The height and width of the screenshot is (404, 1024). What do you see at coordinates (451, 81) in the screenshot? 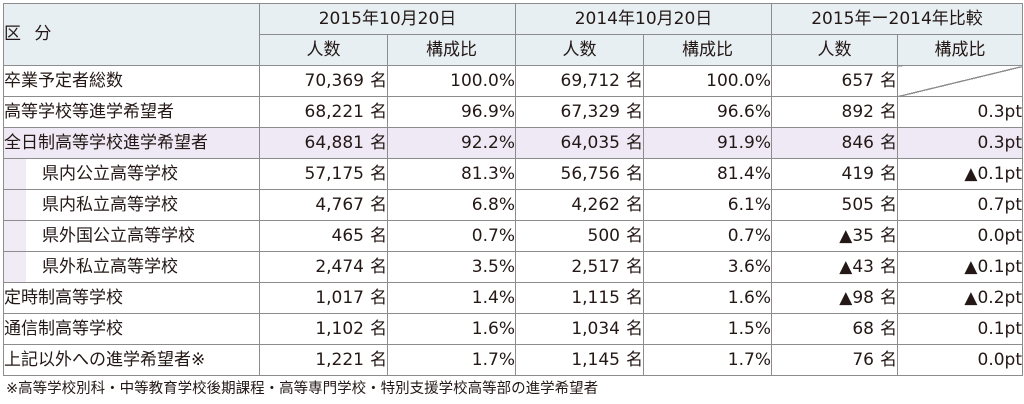
I see `ratio-2015: 100.0%` at bounding box center [451, 81].